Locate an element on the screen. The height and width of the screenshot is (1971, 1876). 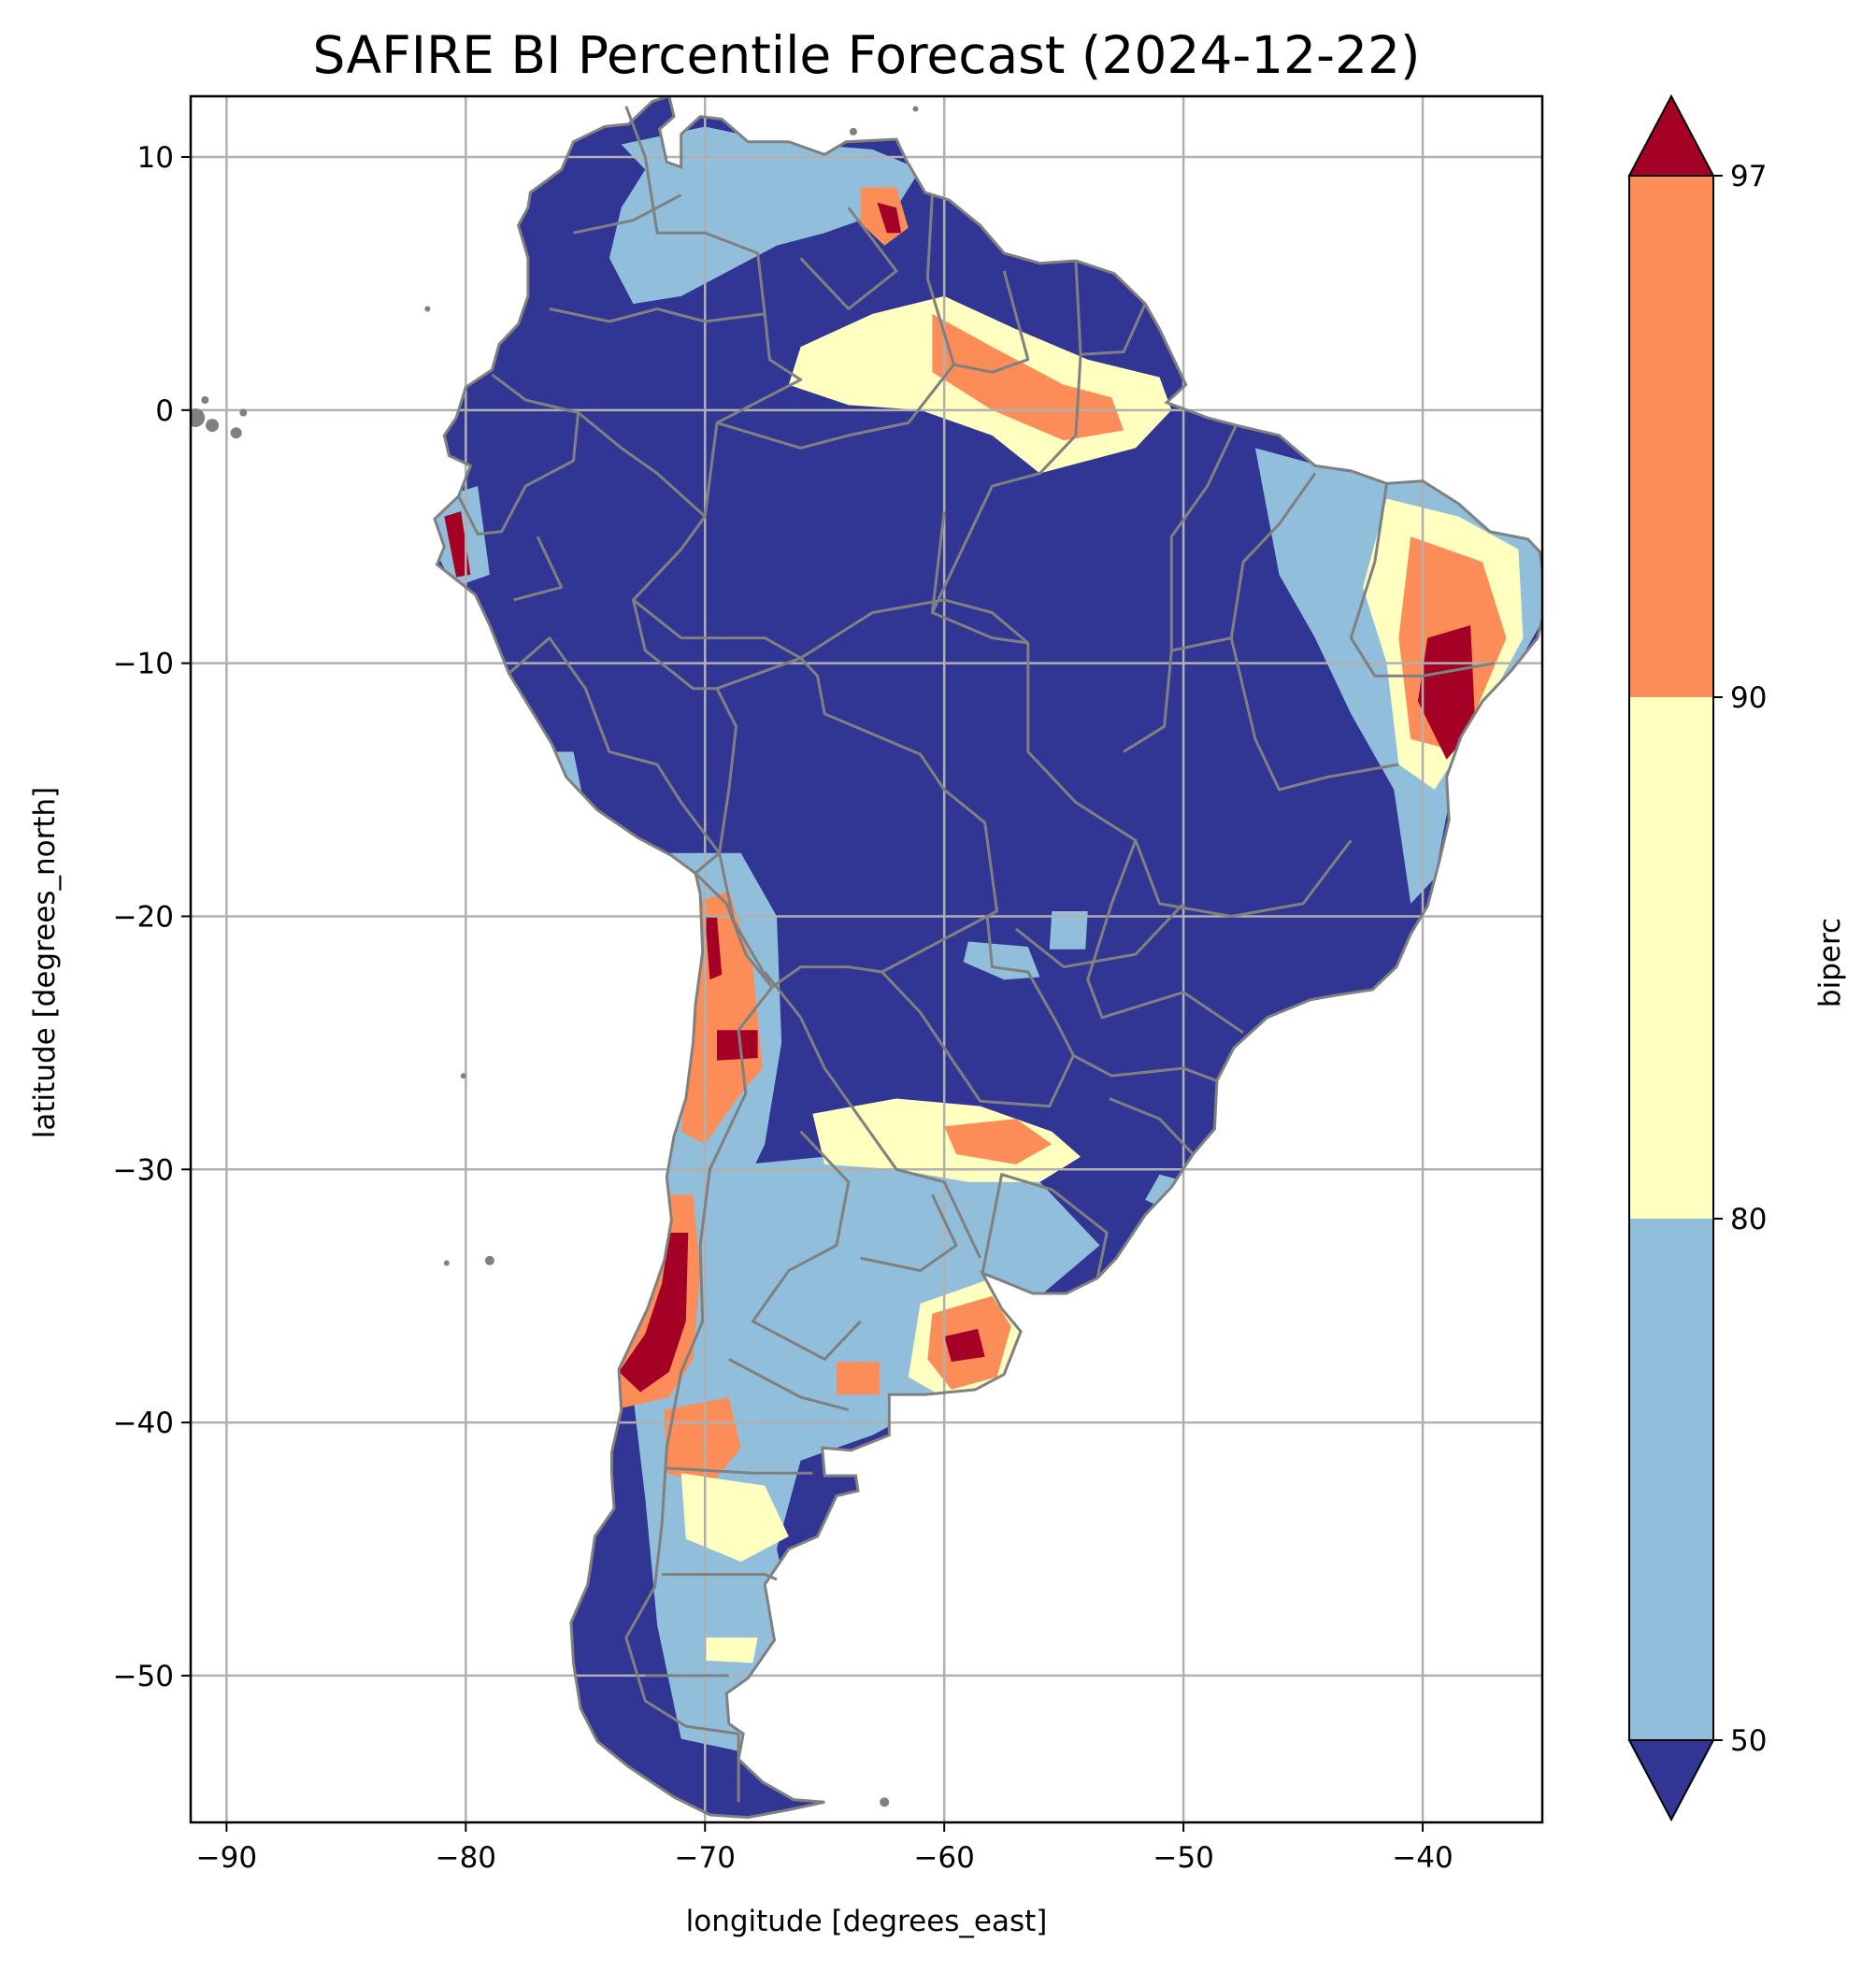
y-axis: 10 0 −10 −20 −30 −40 −50 is located at coordinates (152, 917).